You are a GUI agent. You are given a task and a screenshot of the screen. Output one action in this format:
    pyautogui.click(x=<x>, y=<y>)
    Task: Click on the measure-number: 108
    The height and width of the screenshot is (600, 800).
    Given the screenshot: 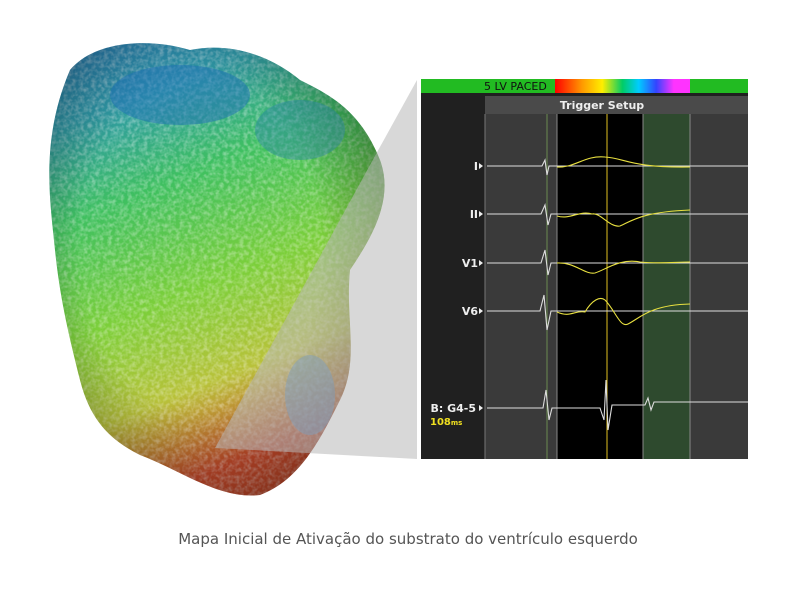 What is the action you would take?
    pyautogui.click(x=440, y=422)
    